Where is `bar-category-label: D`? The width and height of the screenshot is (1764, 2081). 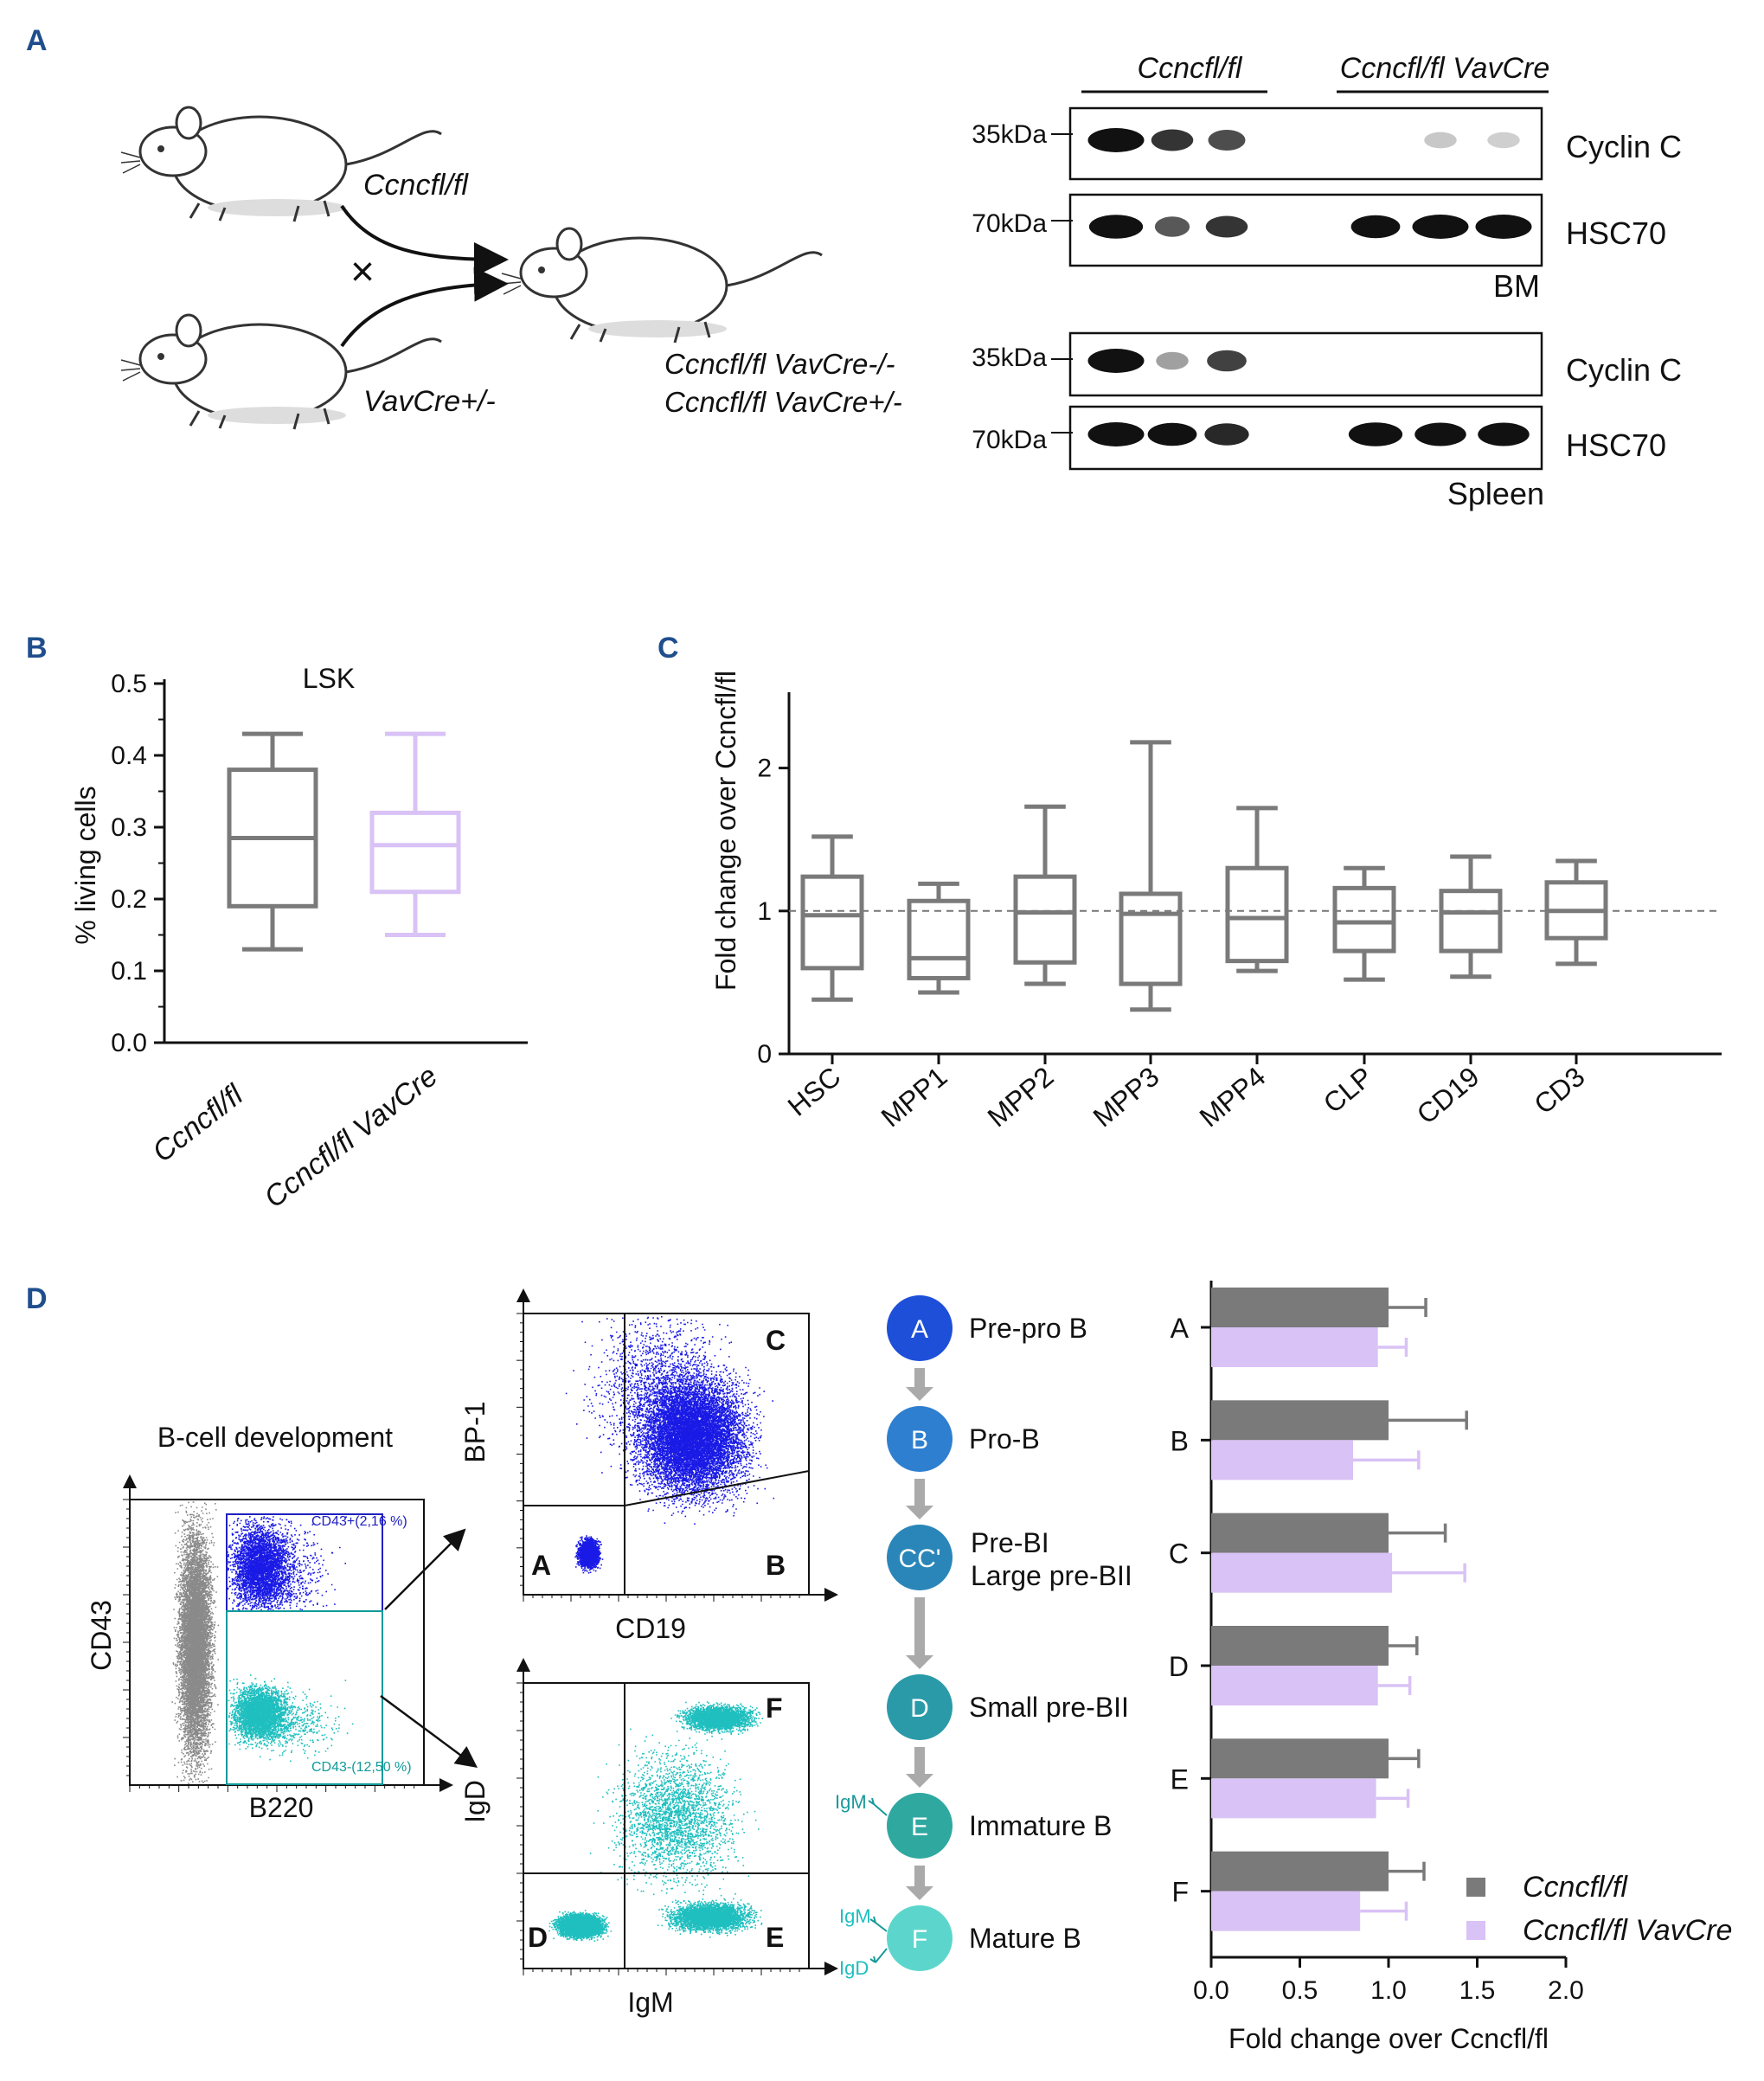 bar-category-label: D is located at coordinates (1179, 1666).